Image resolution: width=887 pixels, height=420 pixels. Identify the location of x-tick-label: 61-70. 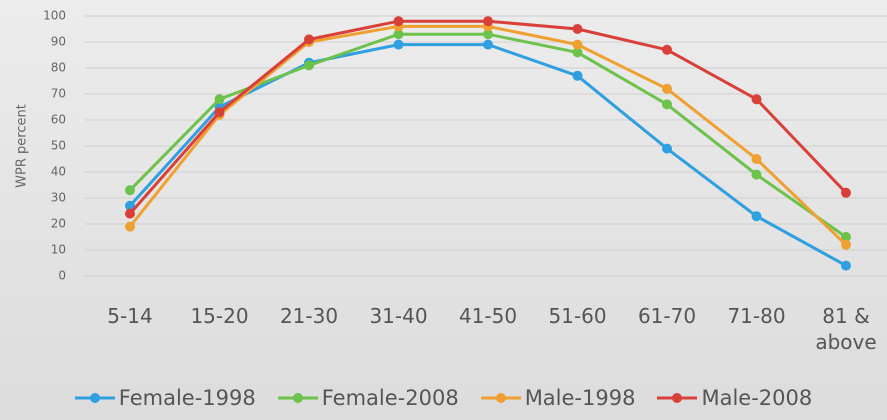
(667, 316).